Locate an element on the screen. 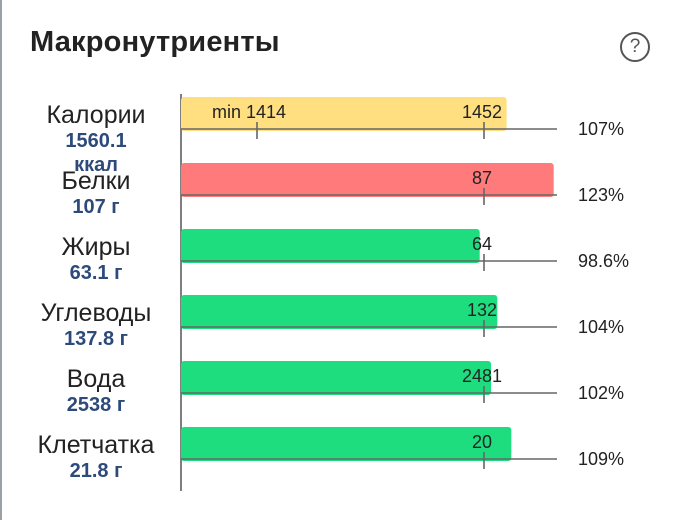  min-label-0: min 1414 is located at coordinates (249, 112).